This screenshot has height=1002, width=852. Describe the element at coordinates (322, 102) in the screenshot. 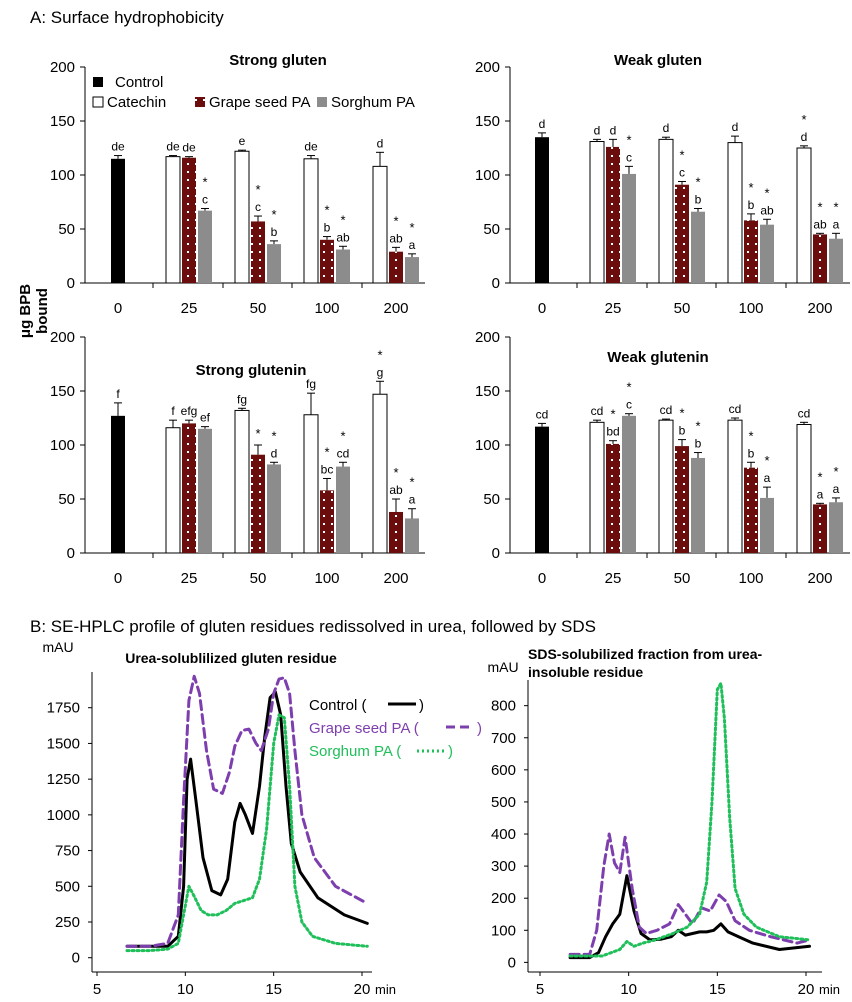

I see `legend-swatch-sorghum-pa` at that location.